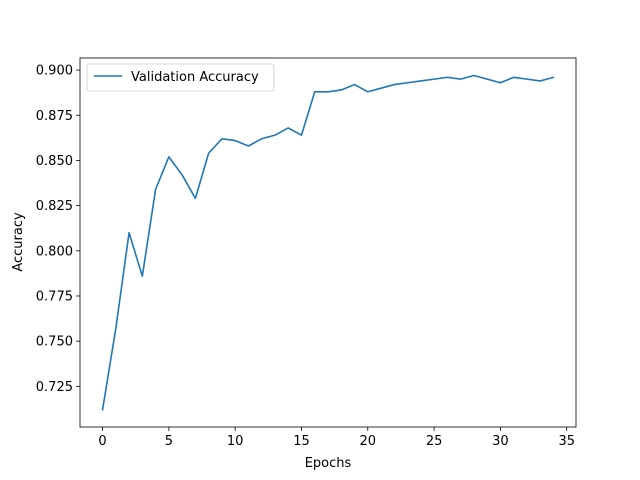 This screenshot has height=480, width=640. I want to click on y-tick-label: 0.800, so click(54, 251).